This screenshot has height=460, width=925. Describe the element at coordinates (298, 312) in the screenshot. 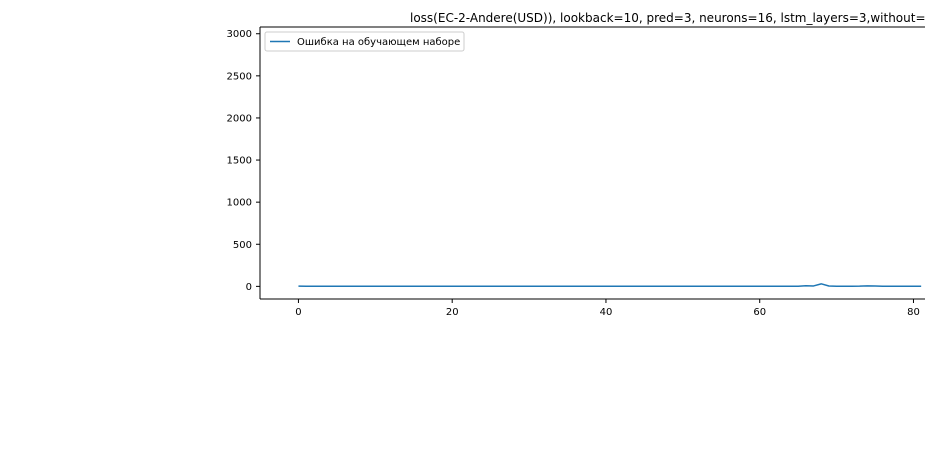

I see `x-tick-label: 0` at that location.